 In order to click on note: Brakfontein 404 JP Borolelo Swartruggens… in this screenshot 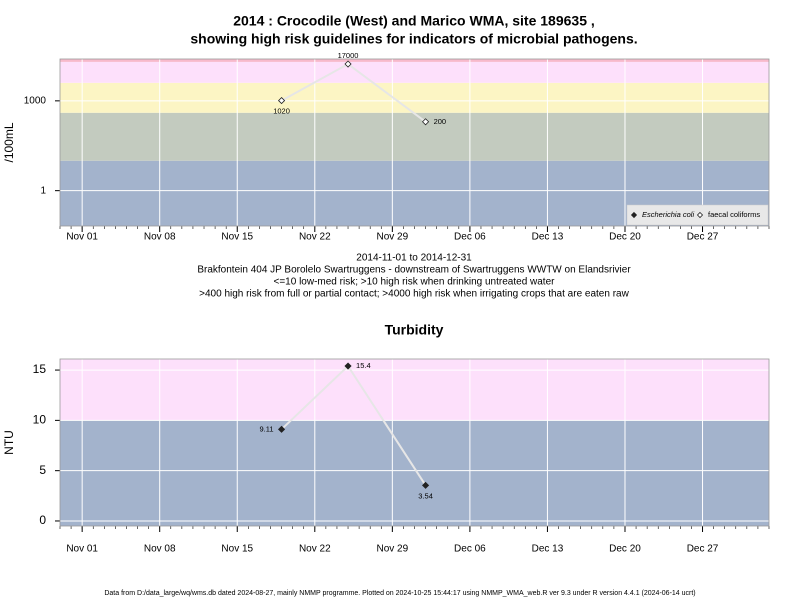, I will do `click(414, 270)`.